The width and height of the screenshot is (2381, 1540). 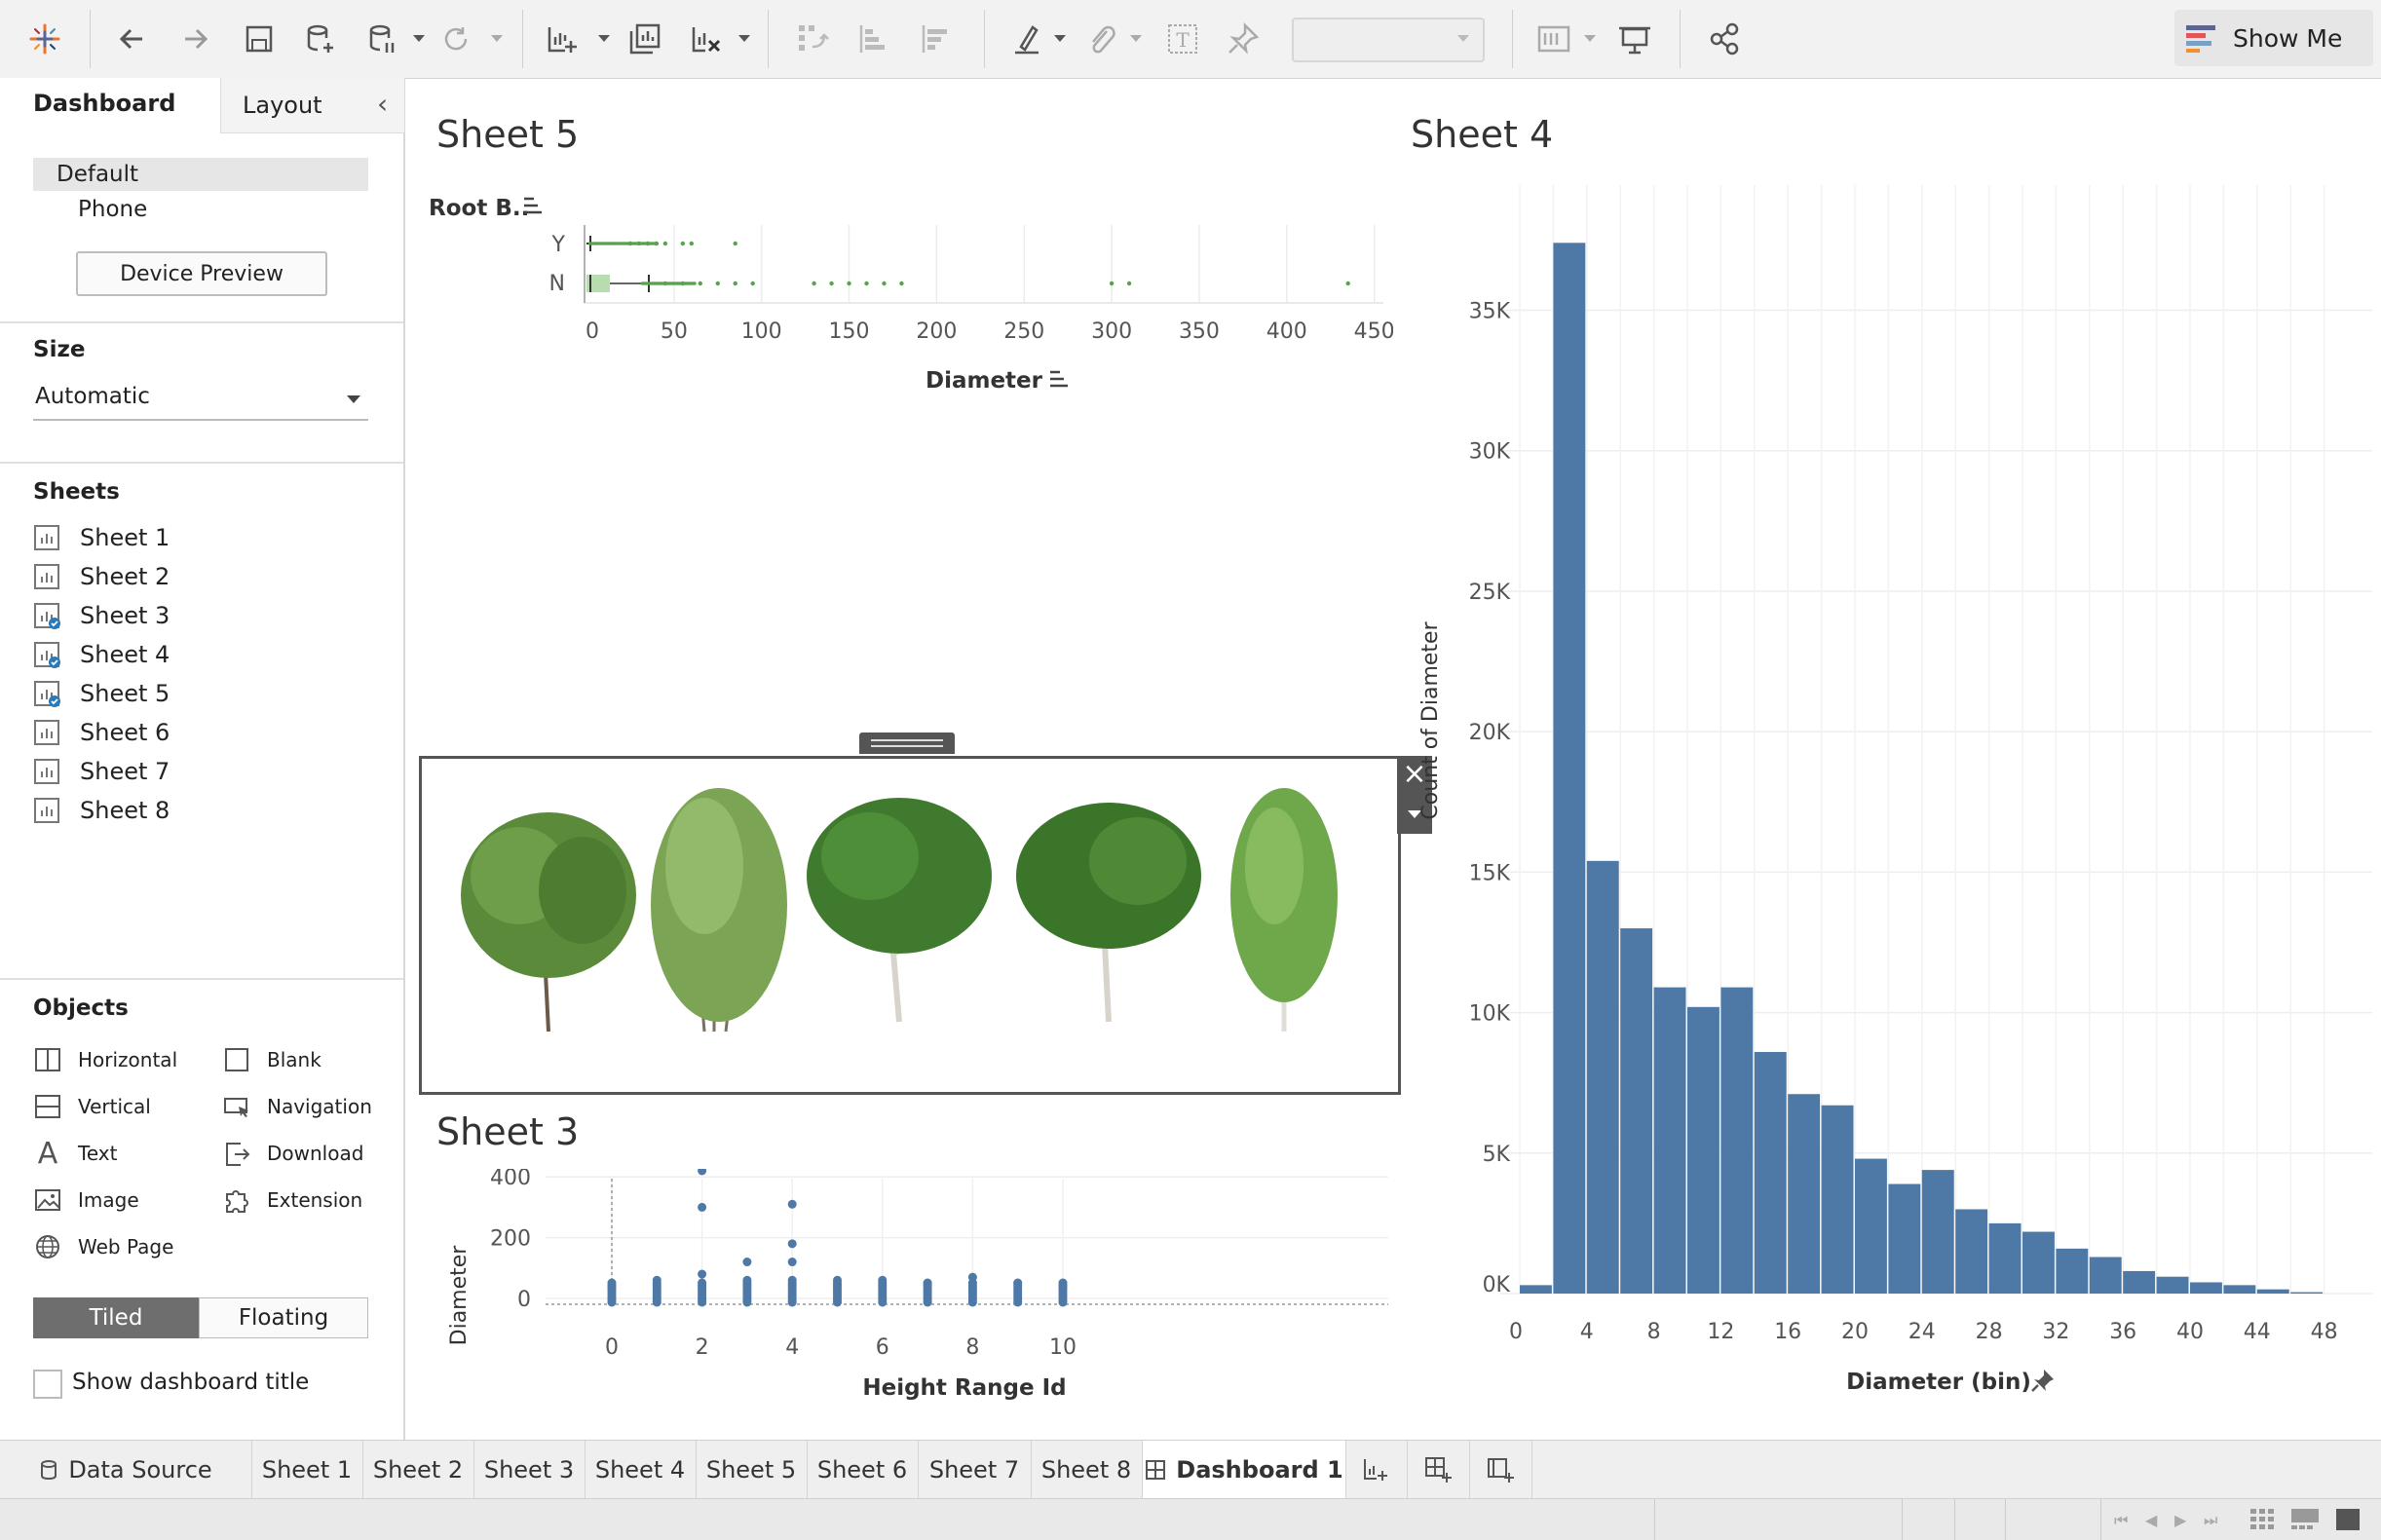 What do you see at coordinates (101, 537) in the screenshot?
I see `sheet-list-item: Sheet 1` at bounding box center [101, 537].